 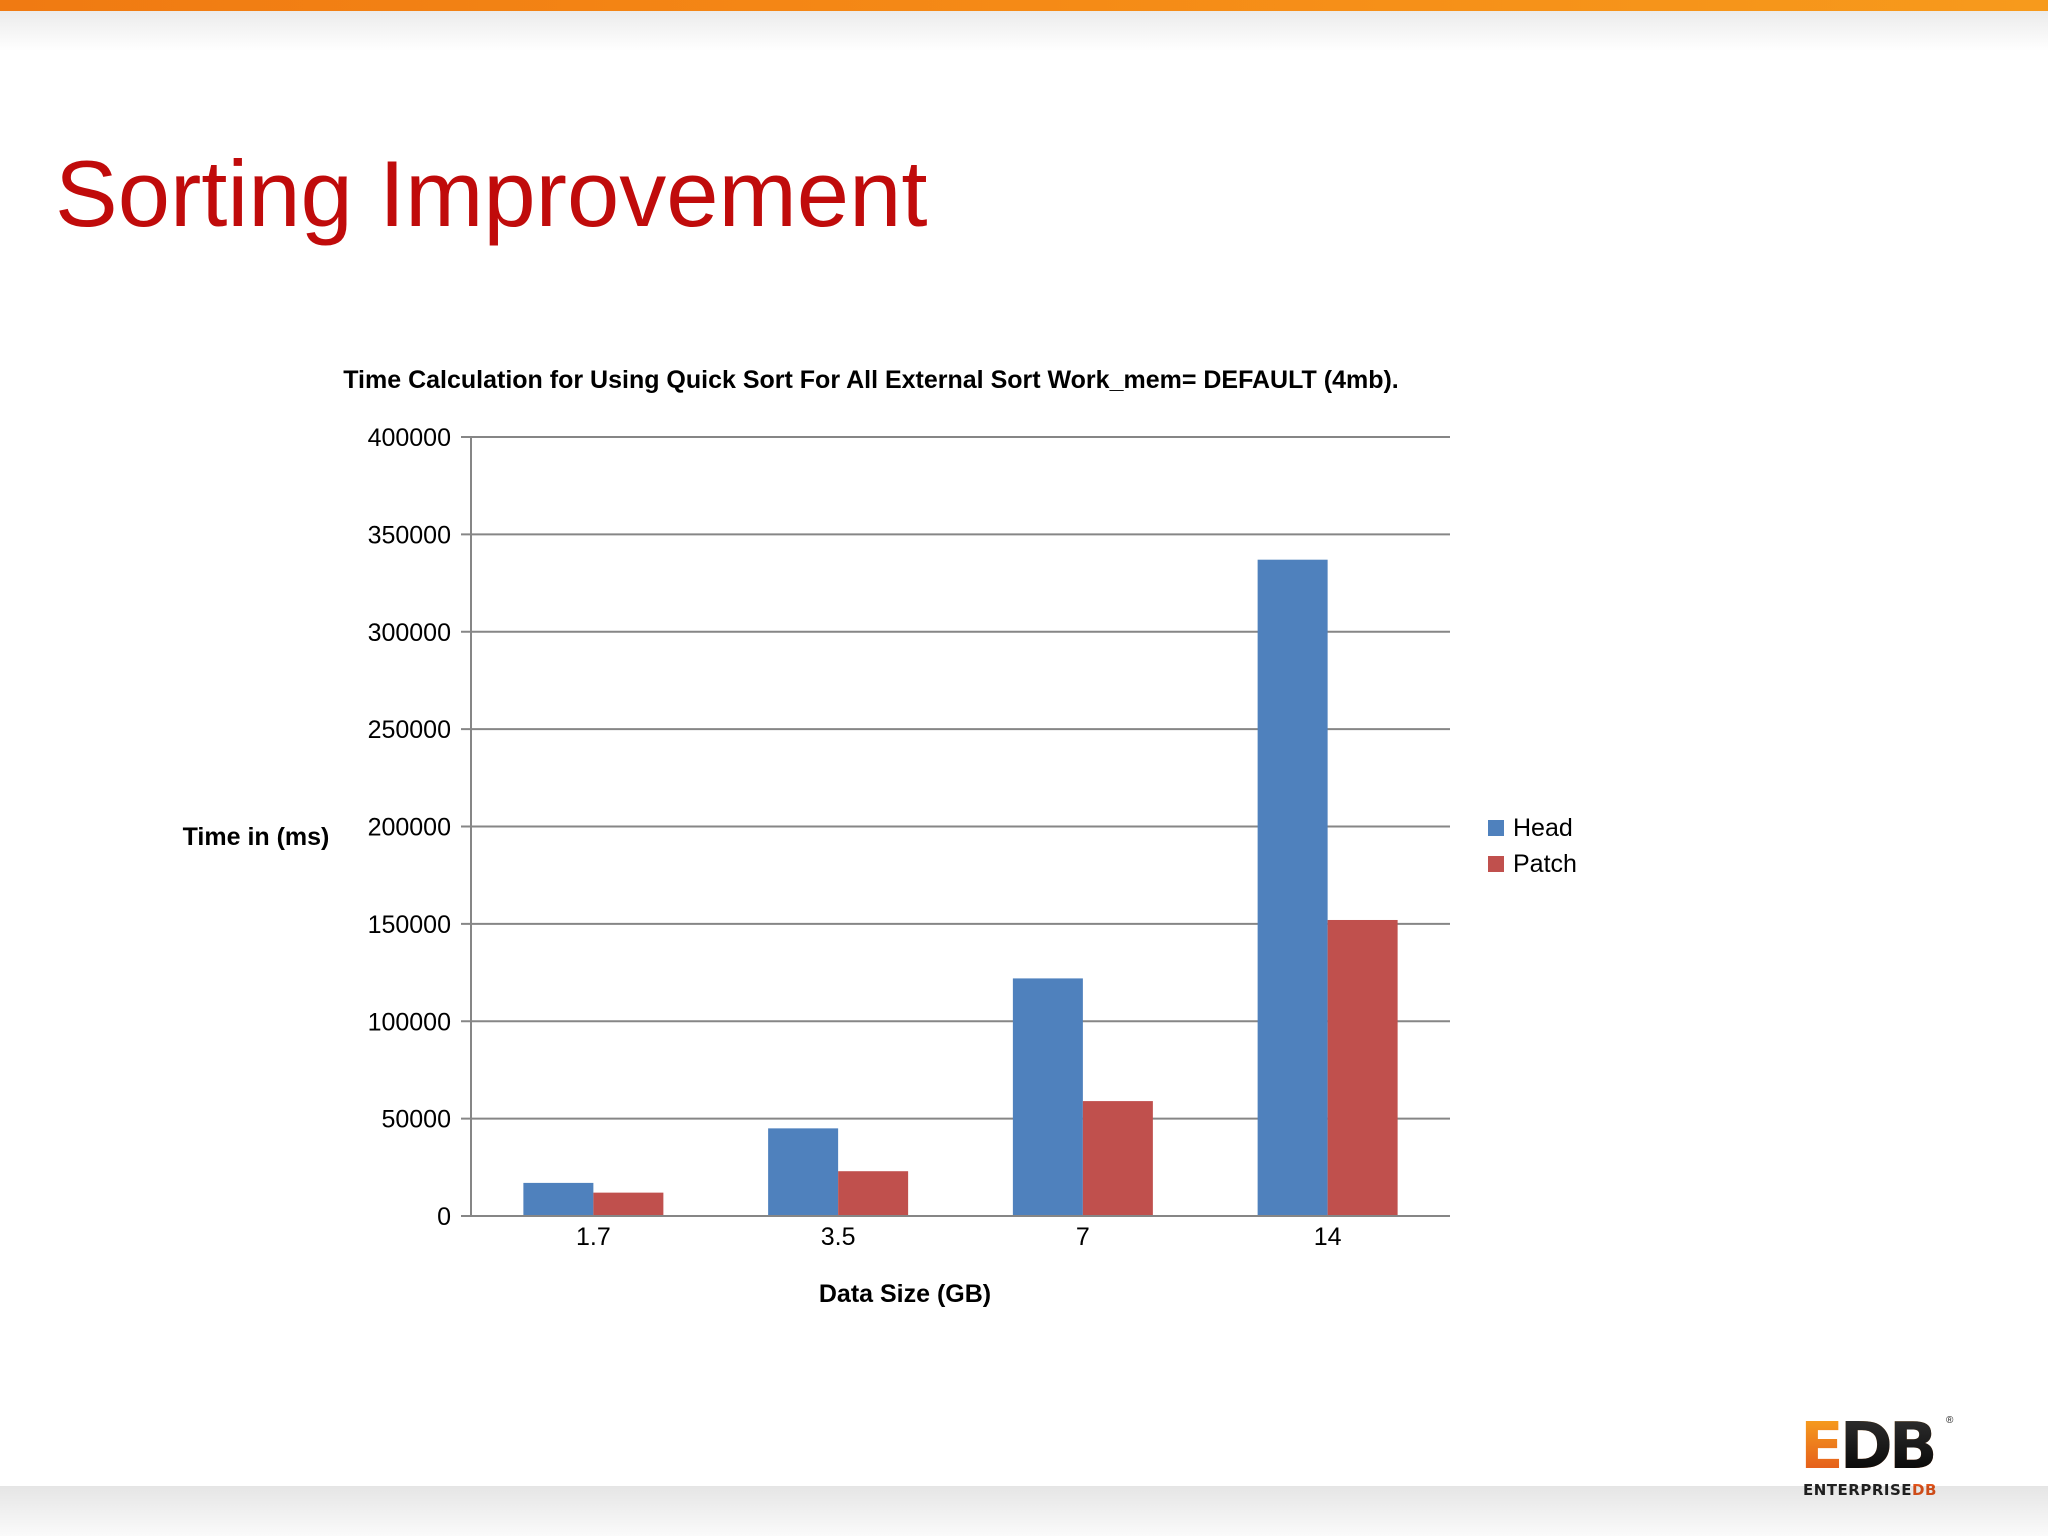 What do you see at coordinates (1820, 1447) in the screenshot?
I see `edb-logo-e: E` at bounding box center [1820, 1447].